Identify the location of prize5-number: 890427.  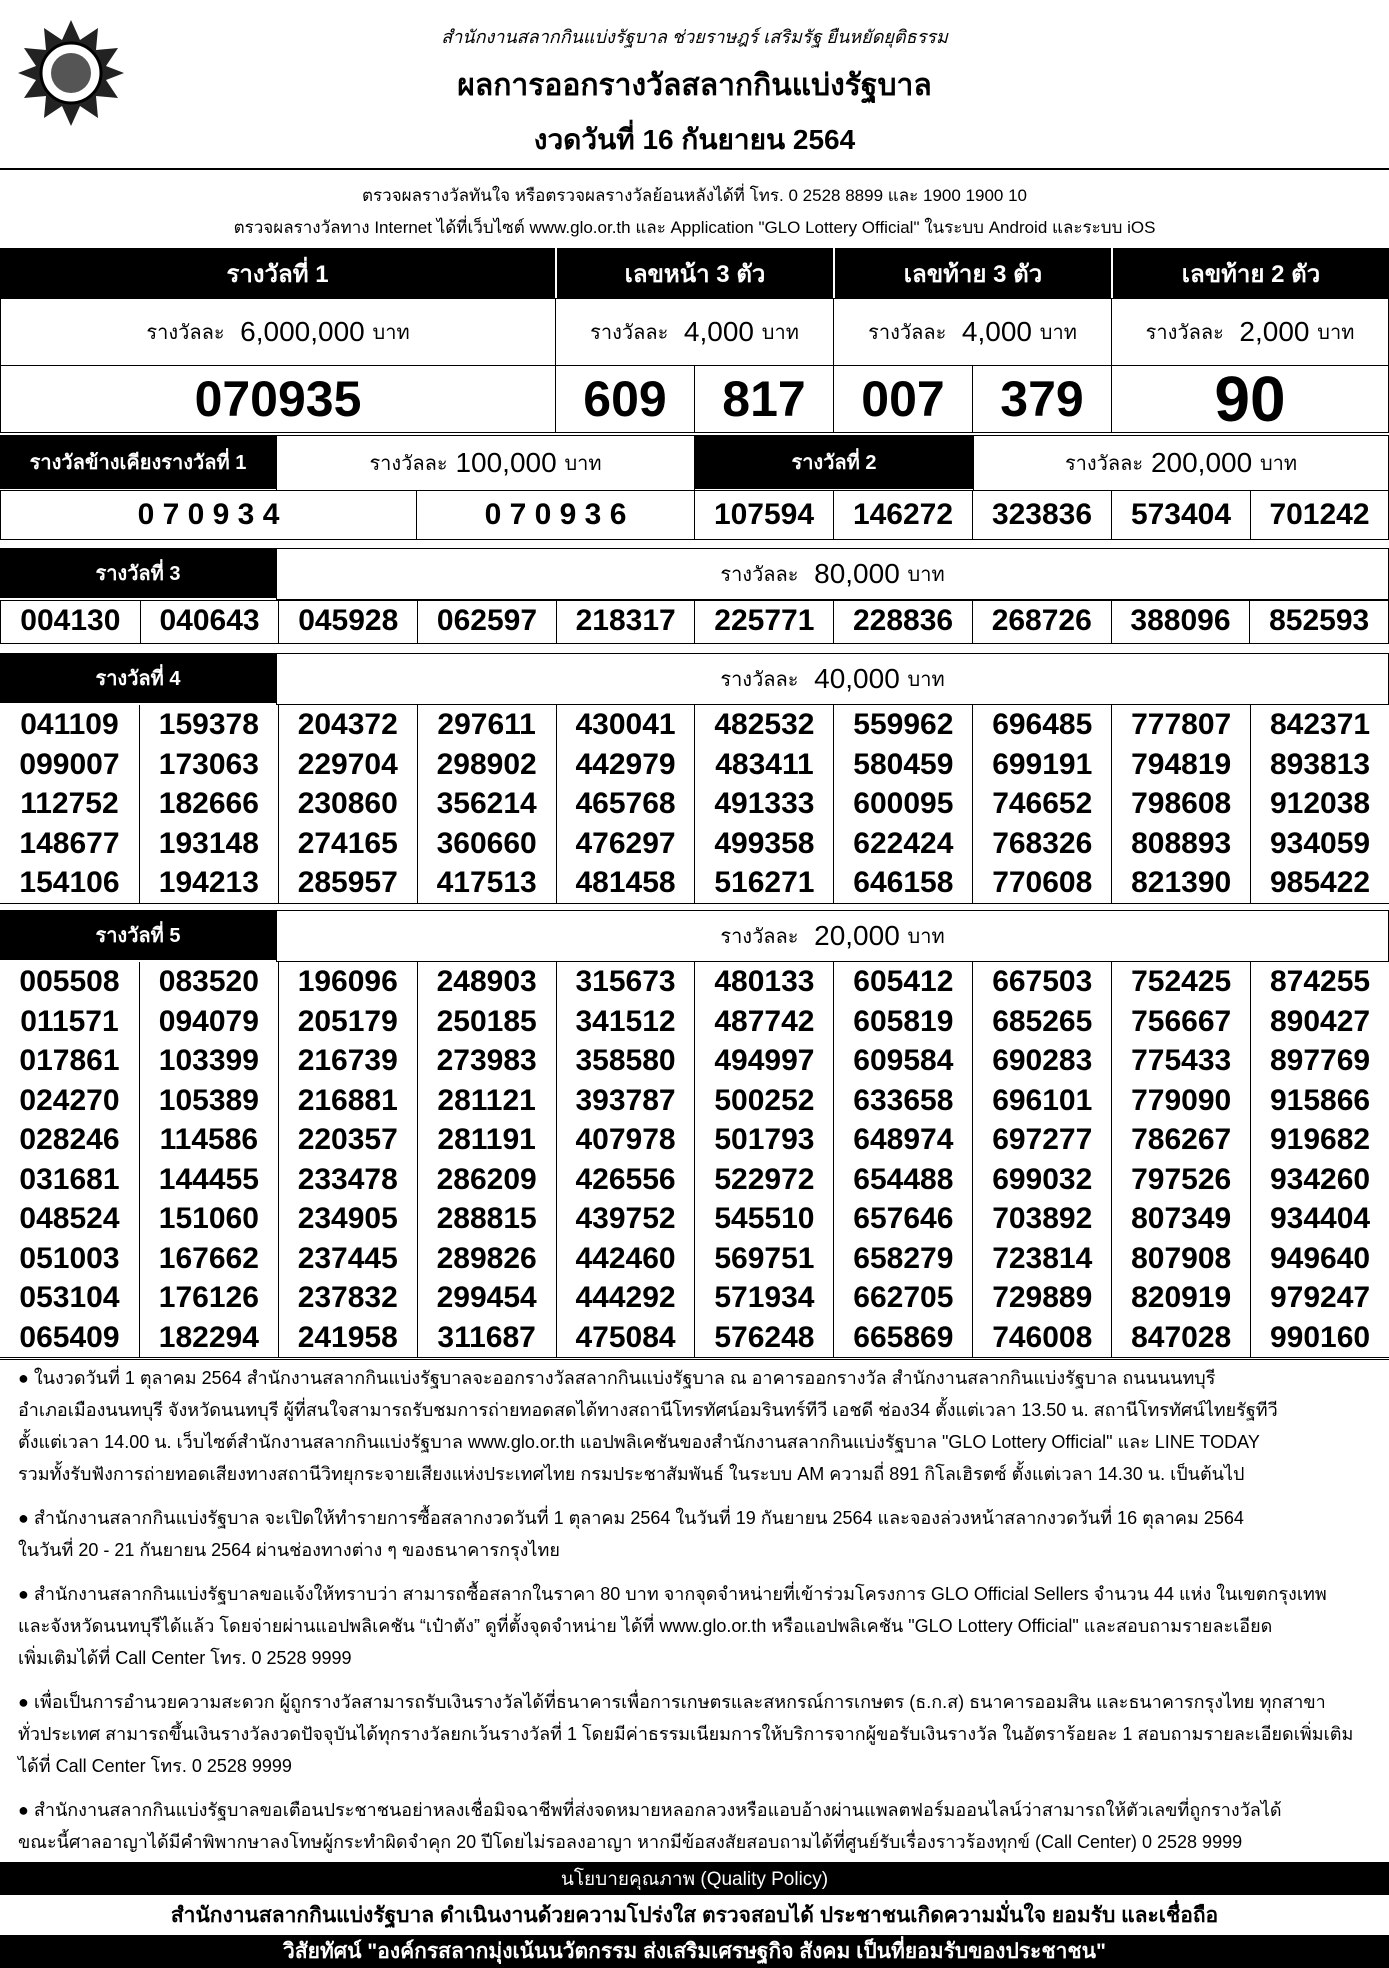
(1319, 1021).